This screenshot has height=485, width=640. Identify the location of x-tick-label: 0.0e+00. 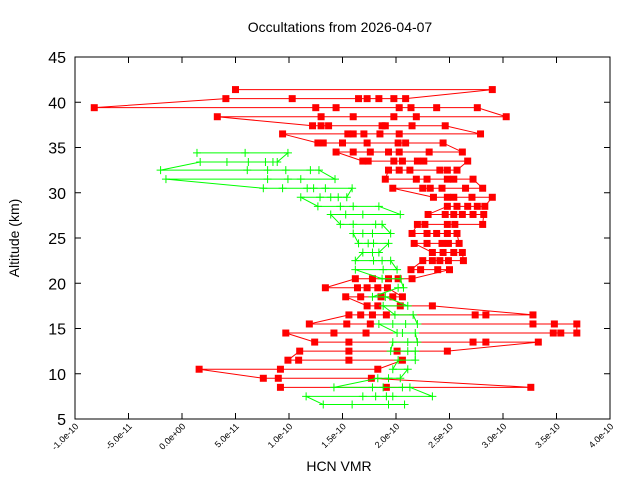
(172, 436).